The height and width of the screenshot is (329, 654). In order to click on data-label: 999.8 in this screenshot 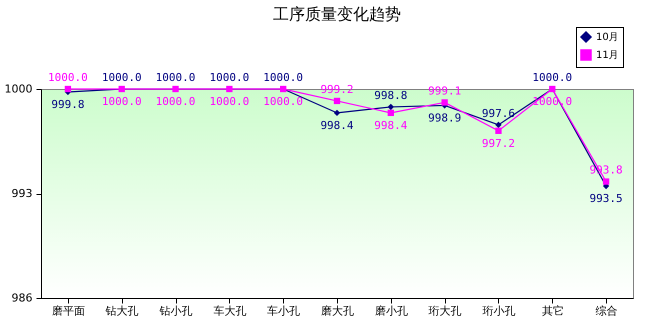, I will do `click(67, 104)`.